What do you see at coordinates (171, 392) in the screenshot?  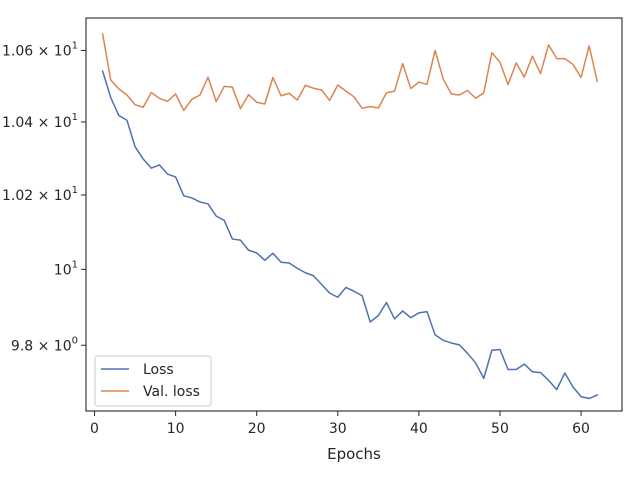 I see `legend-label-val-loss: Val. loss` at bounding box center [171, 392].